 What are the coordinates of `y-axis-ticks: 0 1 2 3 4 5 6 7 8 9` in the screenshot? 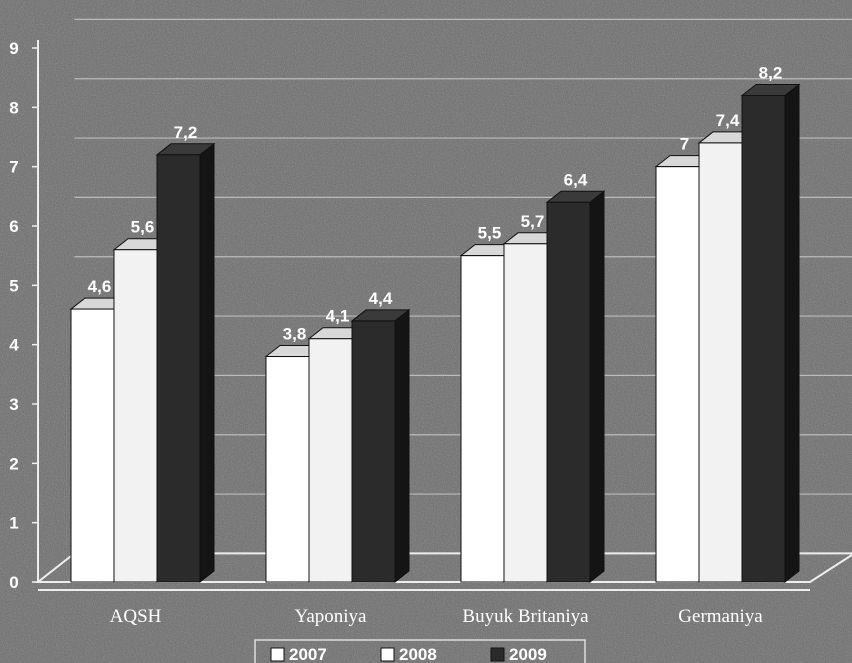 It's located at (23, 315).